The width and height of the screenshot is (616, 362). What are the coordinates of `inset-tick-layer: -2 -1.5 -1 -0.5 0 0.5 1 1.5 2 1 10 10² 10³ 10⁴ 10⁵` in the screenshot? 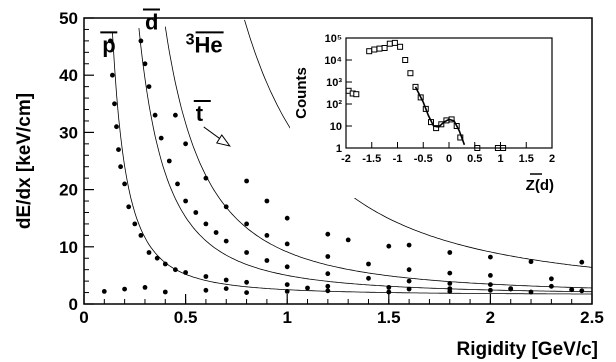 It's located at (439, 99).